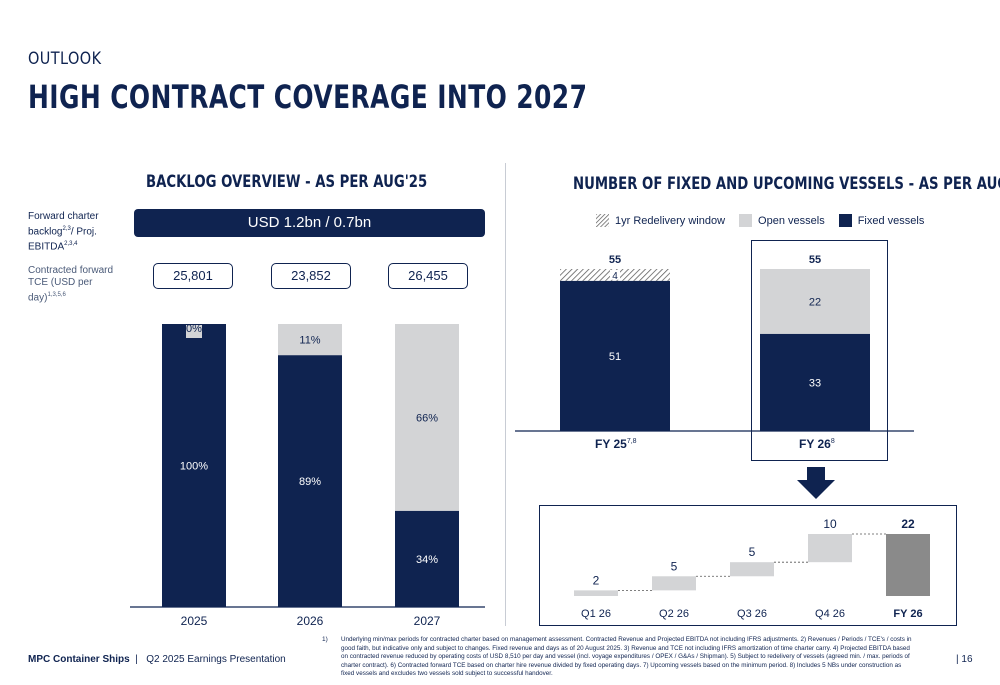  Describe the element at coordinates (674, 614) in the screenshot. I see `waterfall-axis-label: Q2 26` at that location.